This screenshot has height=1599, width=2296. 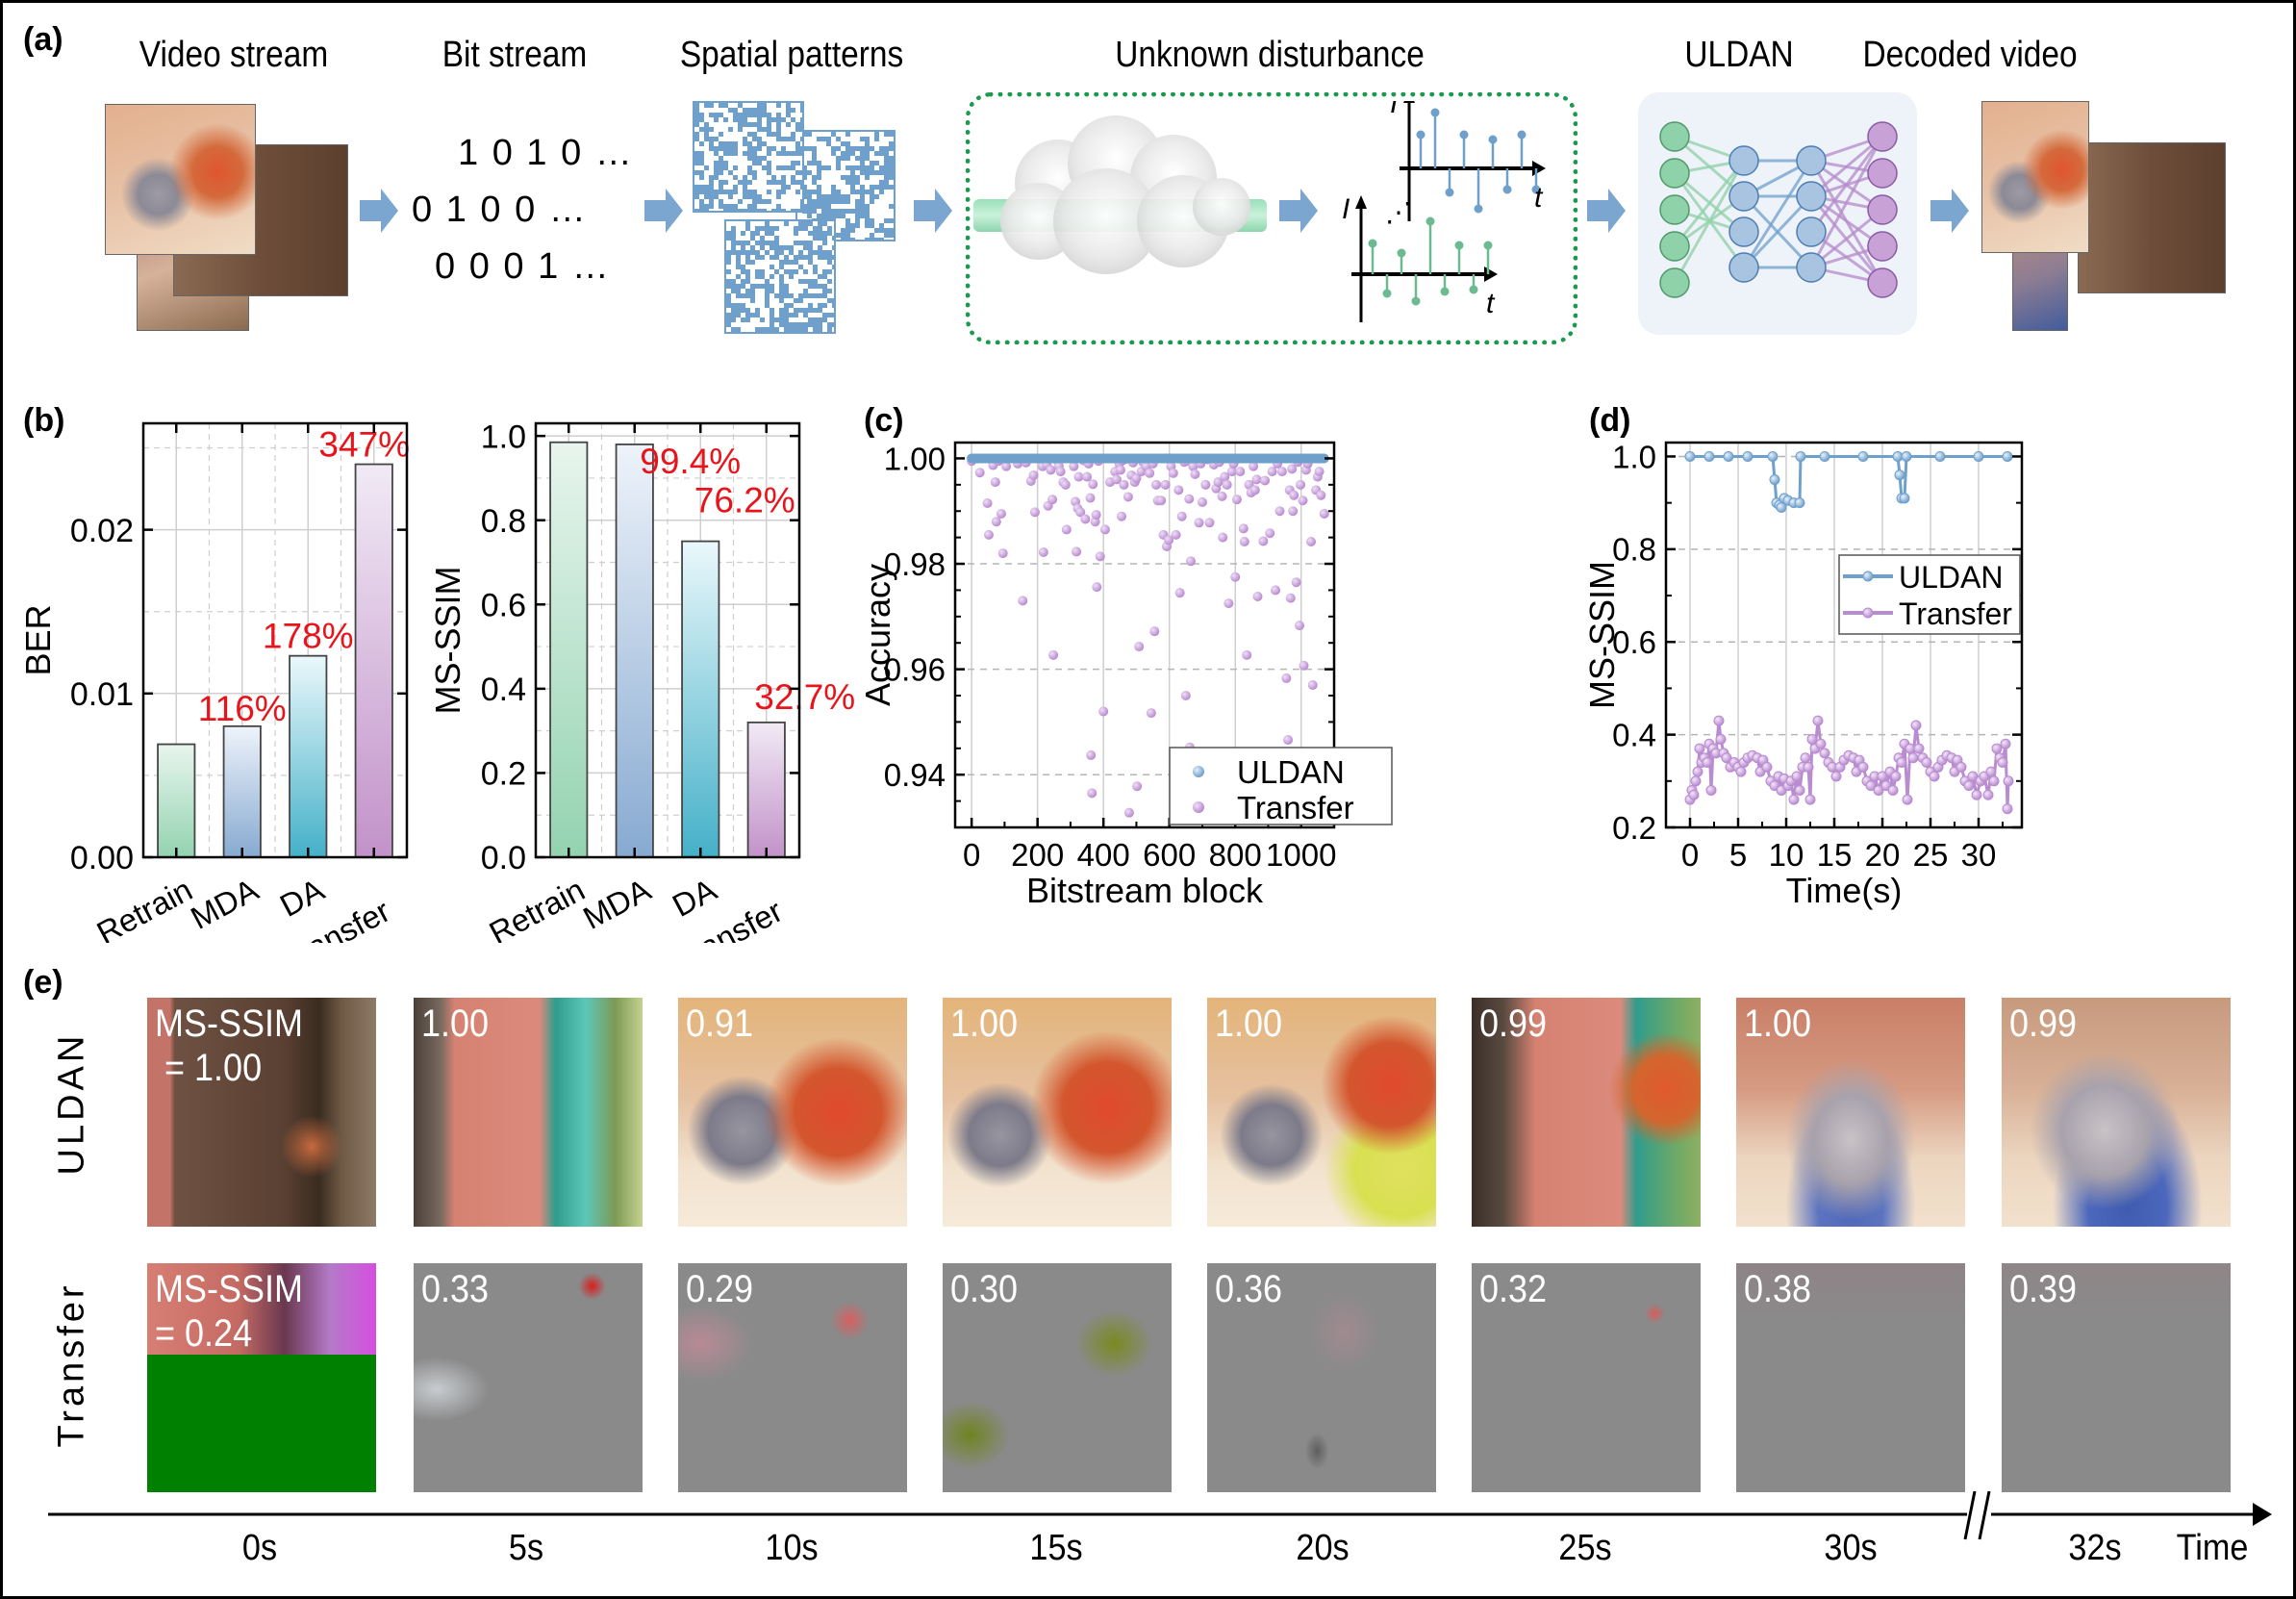 What do you see at coordinates (455, 1024) in the screenshot?
I see `uldan-msssim-value: 1.00` at bounding box center [455, 1024].